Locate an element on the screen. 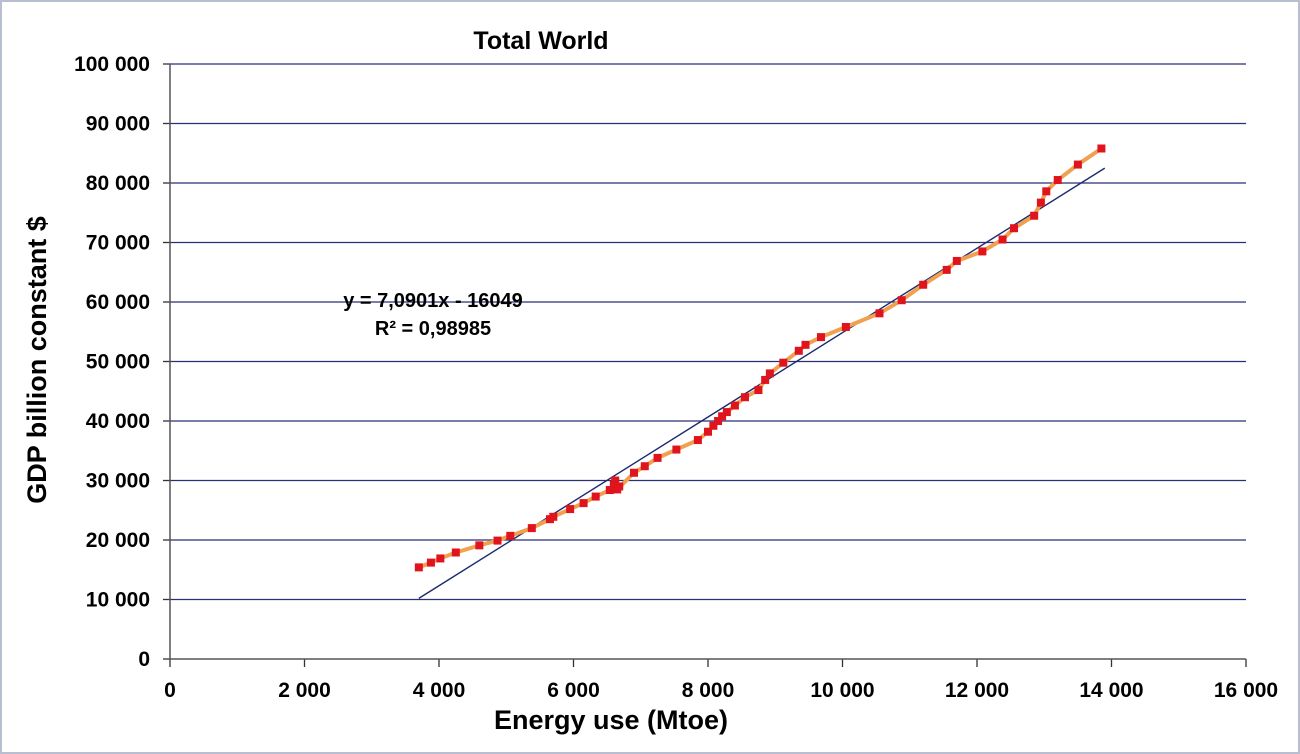 The width and height of the screenshot is (1300, 754). x-tick-label: 6 000 is located at coordinates (573, 690).